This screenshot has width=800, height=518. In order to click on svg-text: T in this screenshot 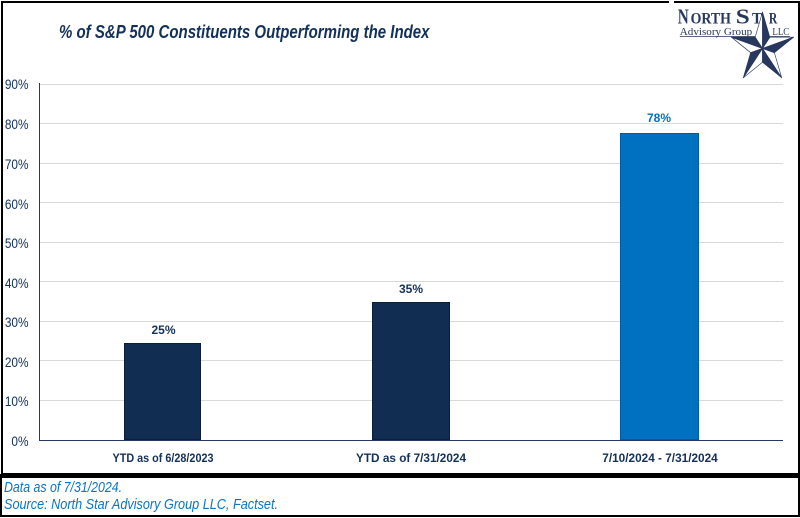, I will do `click(757, 19)`.